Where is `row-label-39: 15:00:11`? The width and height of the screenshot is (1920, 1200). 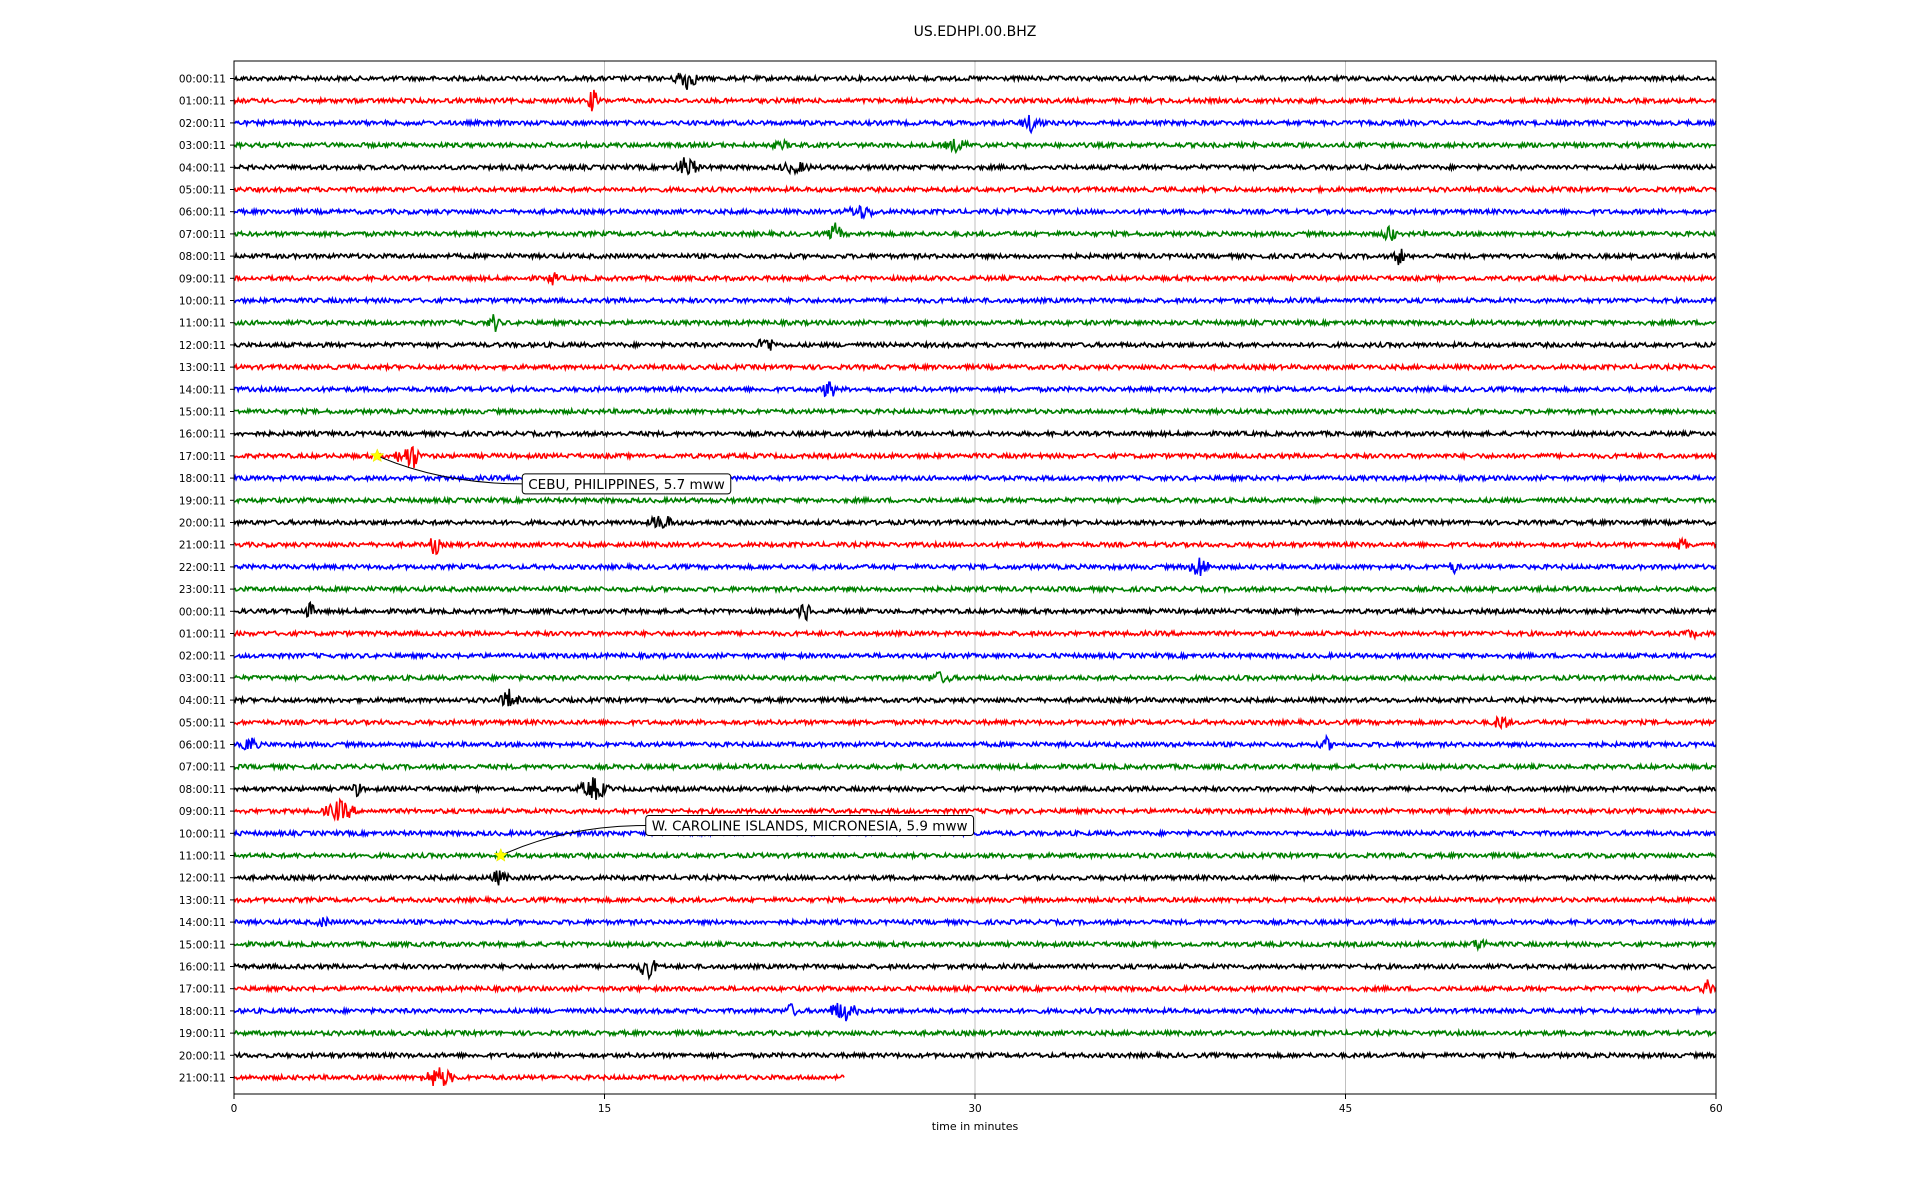 row-label-39: 15:00:11 is located at coordinates (202, 945).